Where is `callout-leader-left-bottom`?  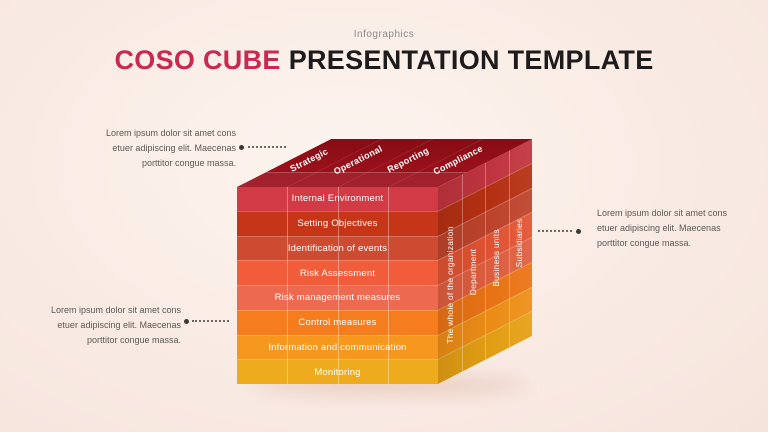 callout-leader-left-bottom is located at coordinates (210, 321).